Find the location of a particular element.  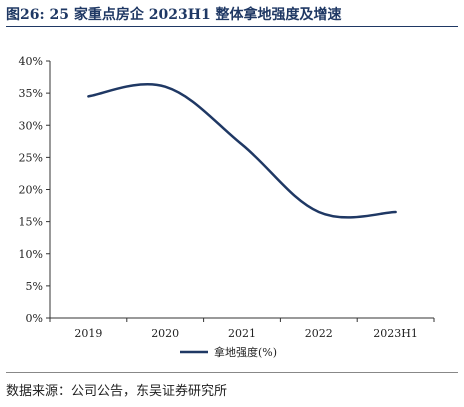

title-divider is located at coordinates (232, 26).